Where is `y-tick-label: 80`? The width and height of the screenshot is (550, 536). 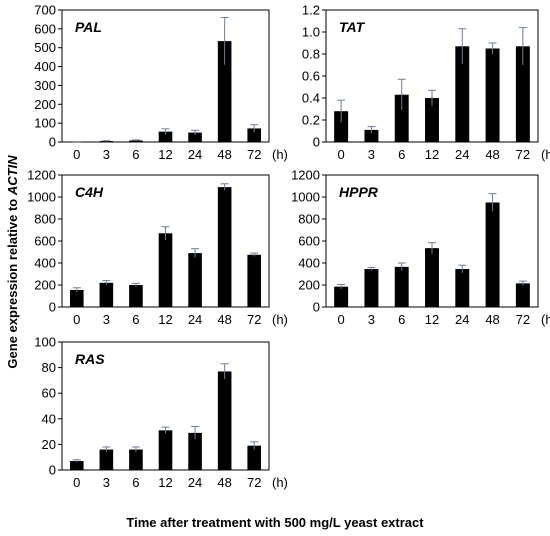 y-tick-label: 80 is located at coordinates (49, 367).